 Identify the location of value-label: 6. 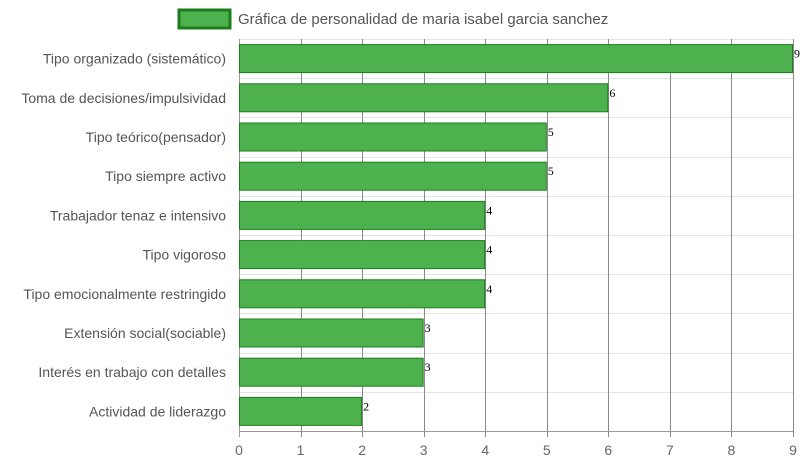
(612, 93).